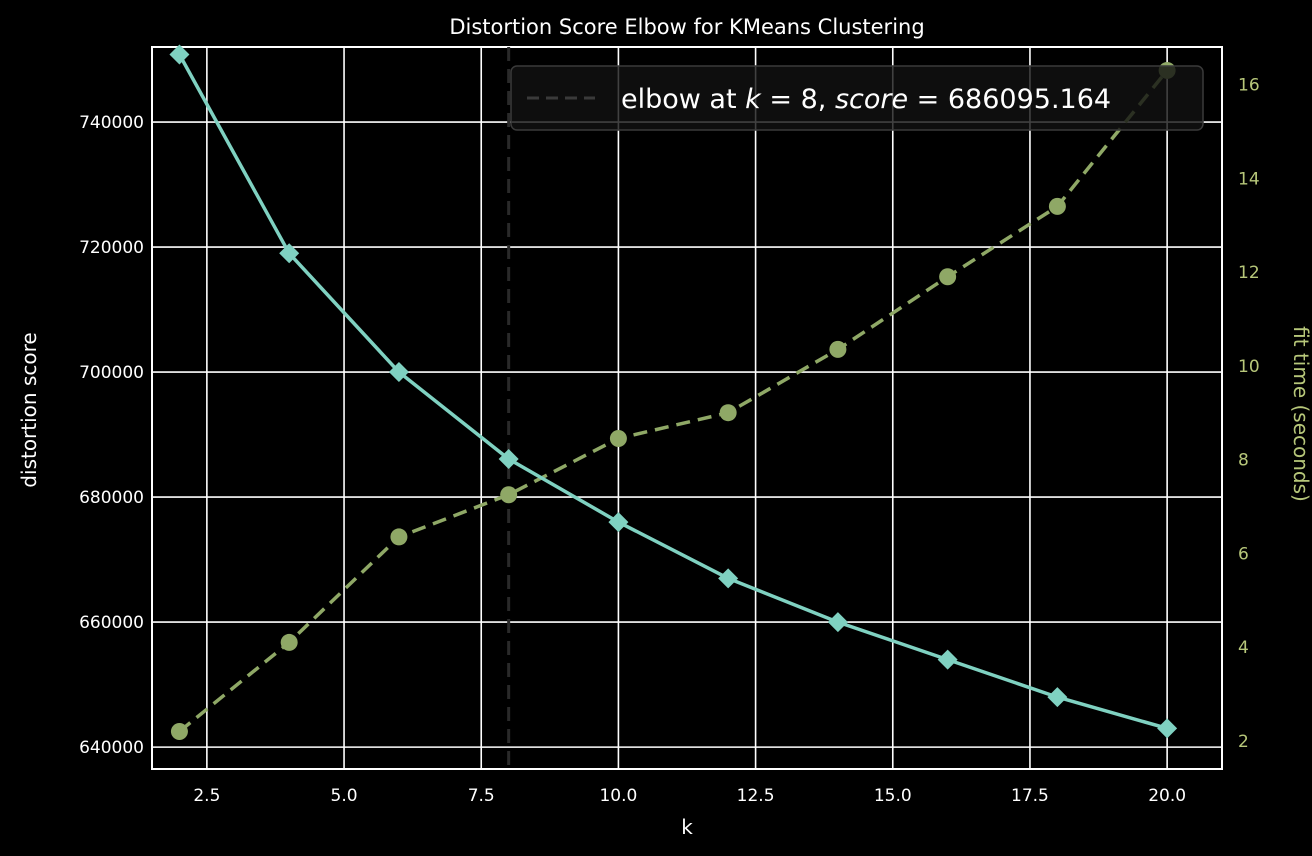 This screenshot has height=856, width=1312. I want to click on y-tick-label: 660000, so click(111, 623).